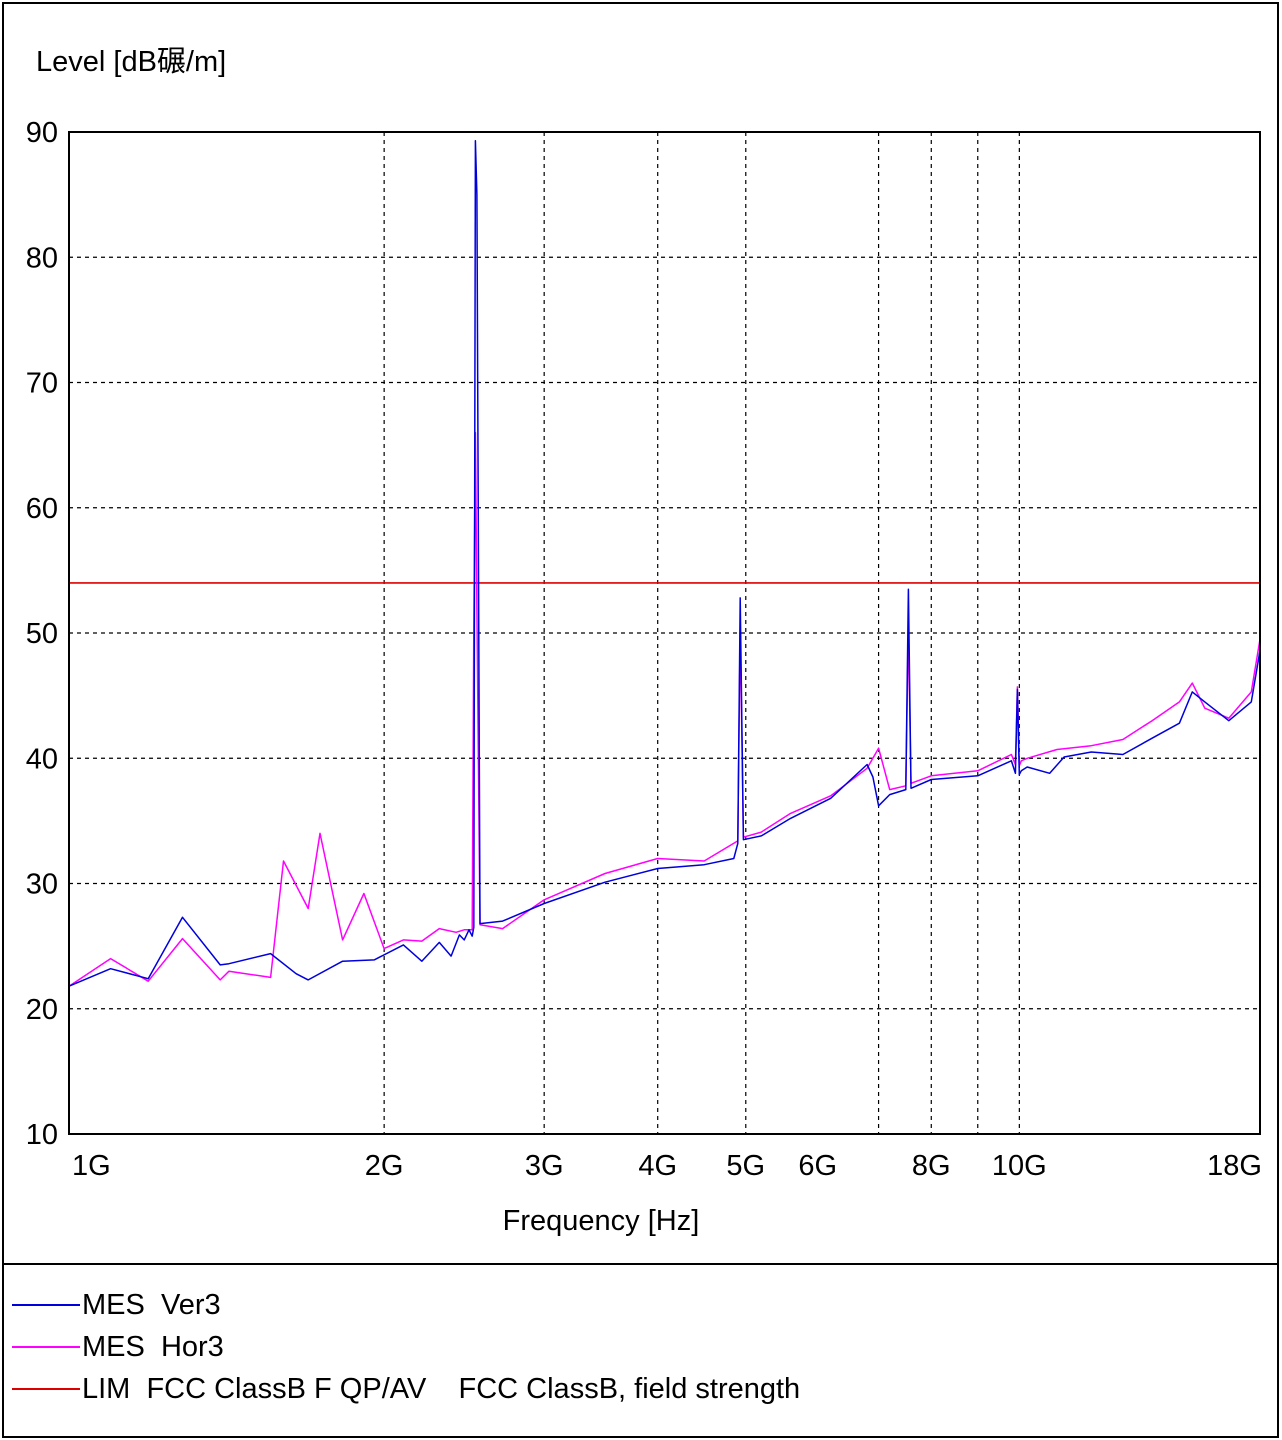 The height and width of the screenshot is (1440, 1282). What do you see at coordinates (42, 885) in the screenshot?
I see `y-tick-label: 30` at bounding box center [42, 885].